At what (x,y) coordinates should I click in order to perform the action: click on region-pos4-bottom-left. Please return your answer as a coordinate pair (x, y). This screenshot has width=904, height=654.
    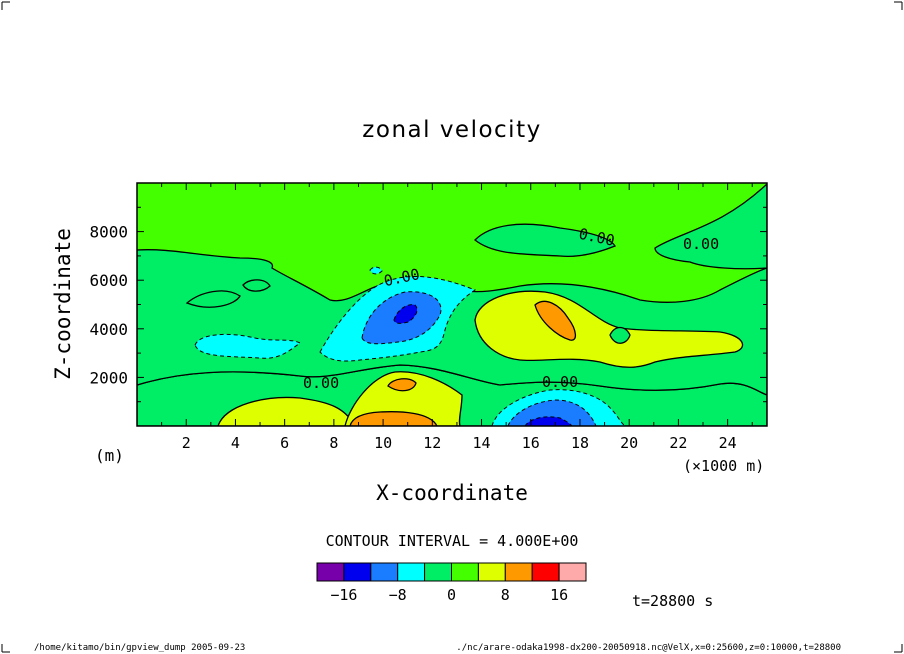
    Looking at the image, I should click on (286, 411).